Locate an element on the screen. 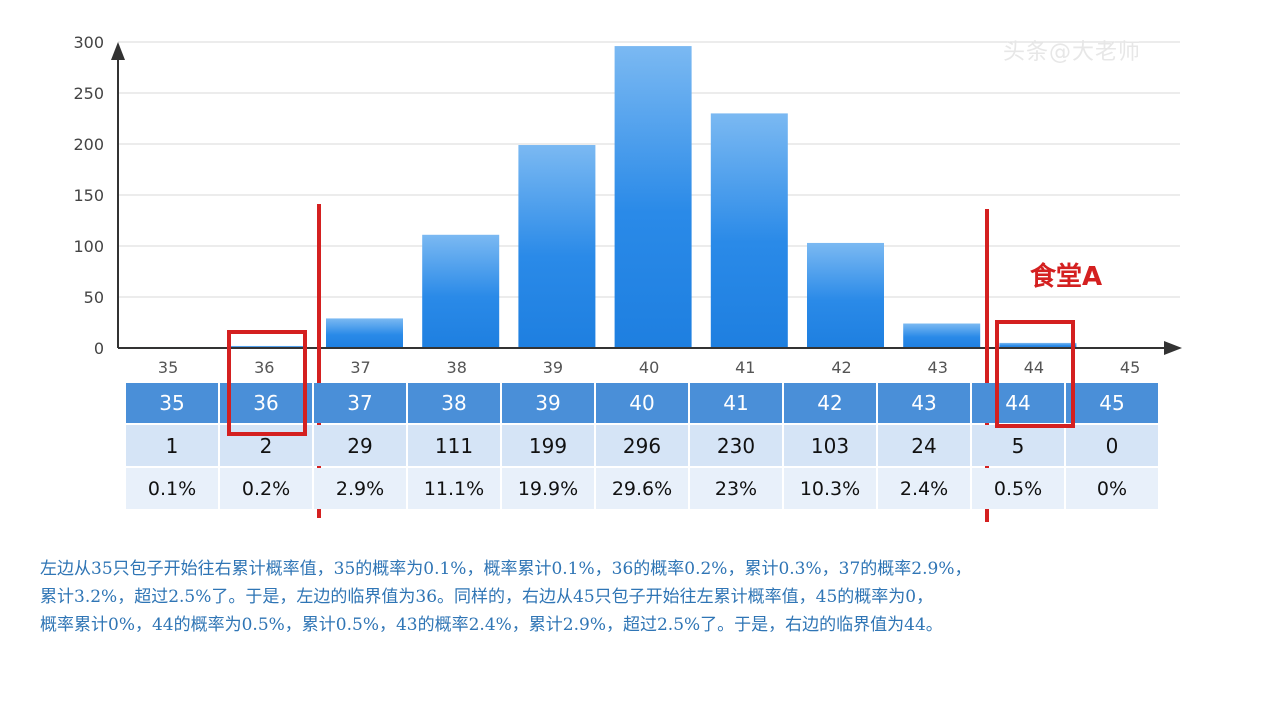 The height and width of the screenshot is (720, 1280). count-cell: 29 is located at coordinates (360, 445).